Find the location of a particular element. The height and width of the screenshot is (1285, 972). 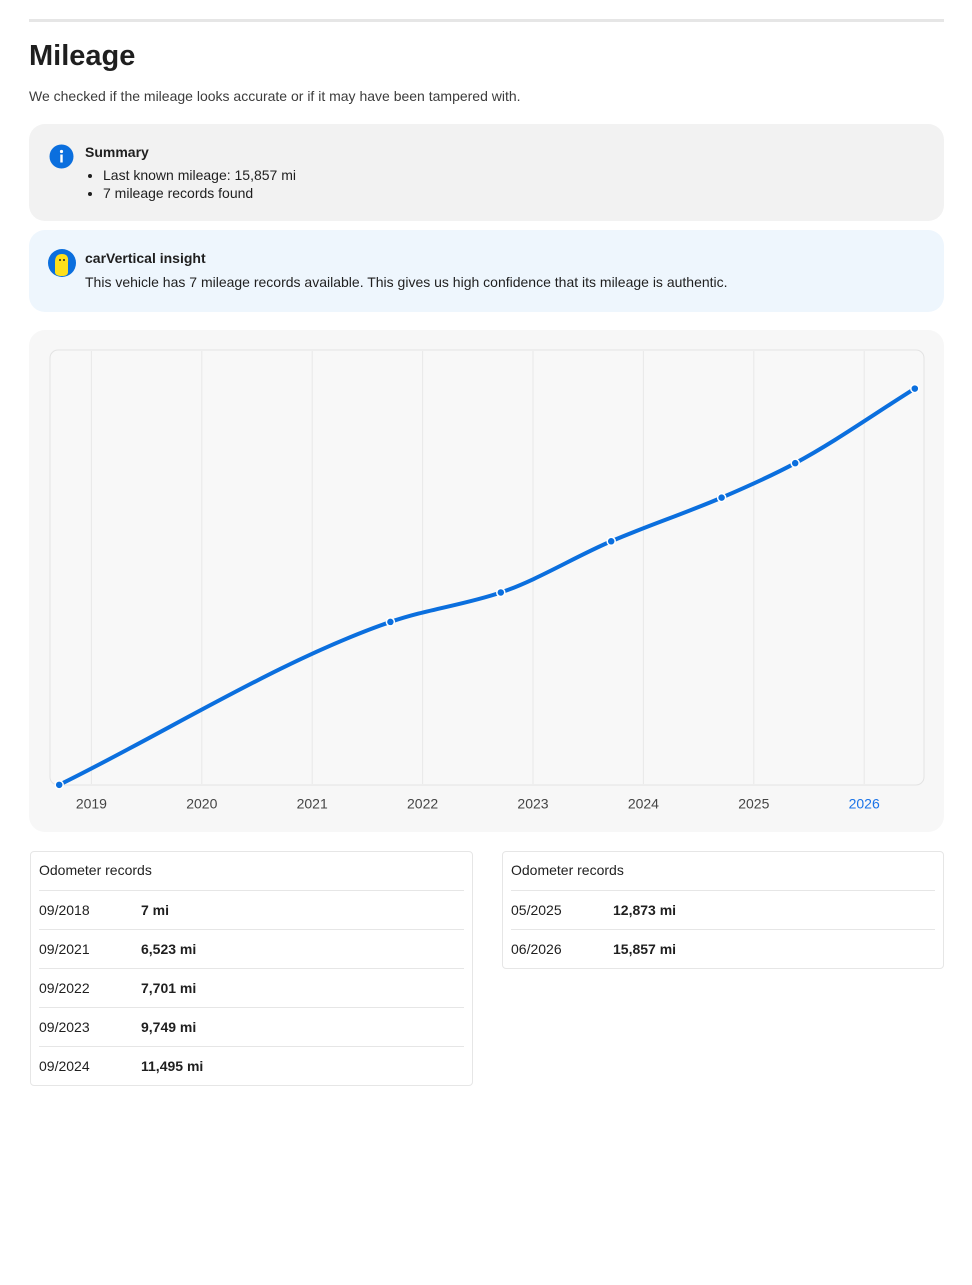

record-date: 09/2023 is located at coordinates (64, 1027).